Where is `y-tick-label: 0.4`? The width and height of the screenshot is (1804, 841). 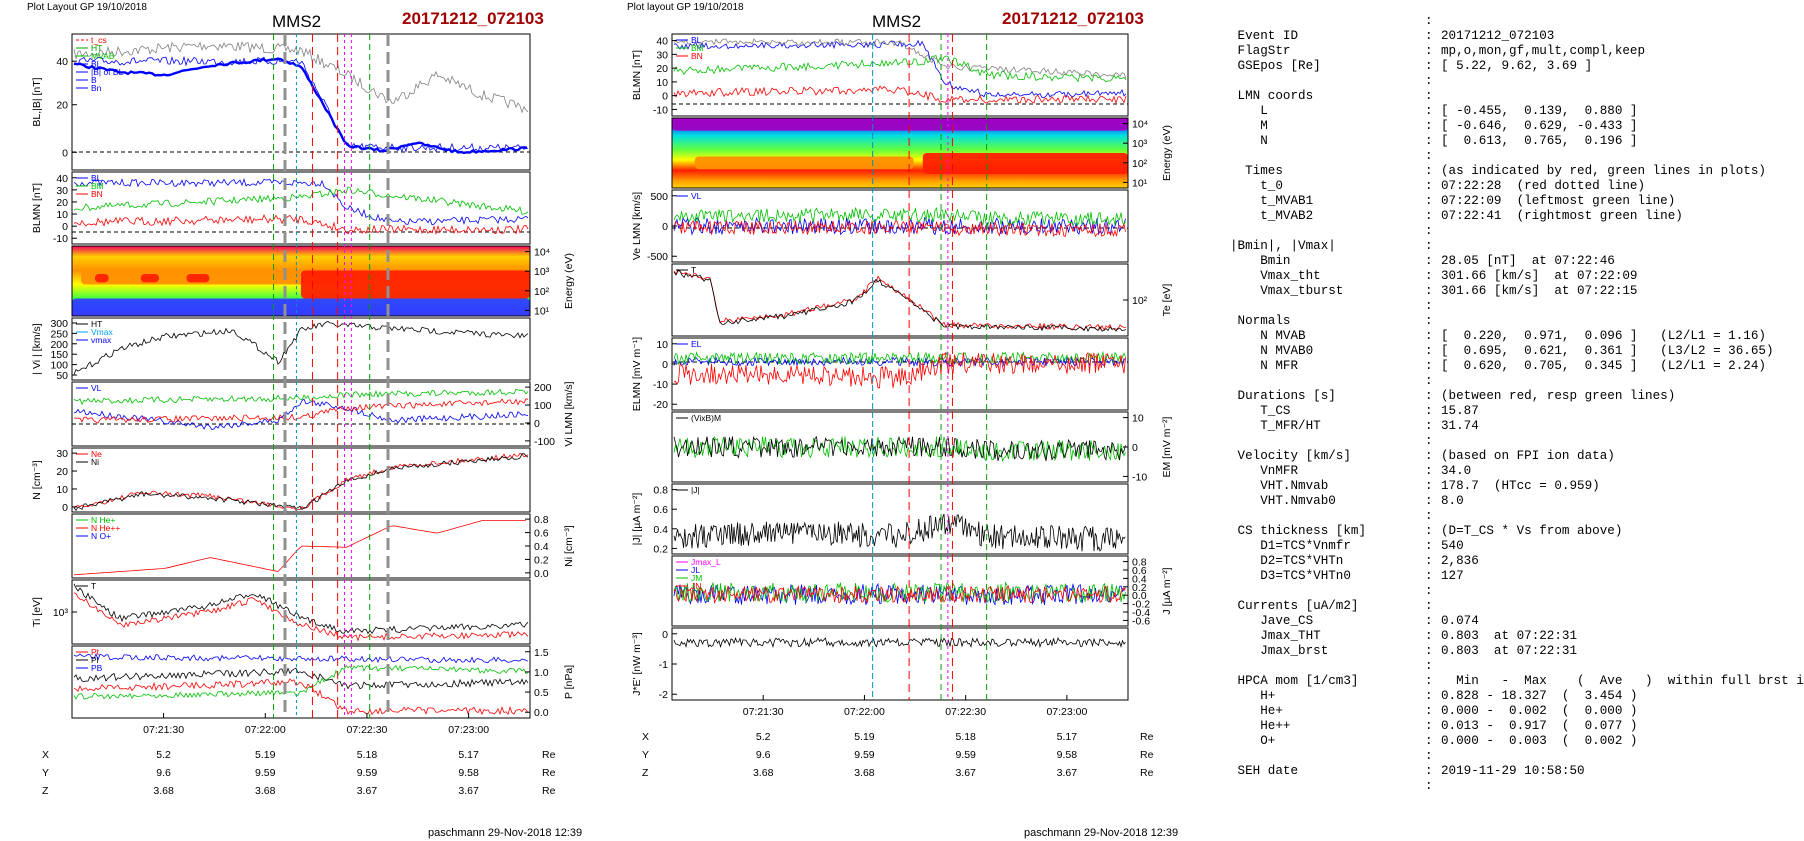
y-tick-label: 0.4 is located at coordinates (660, 530).